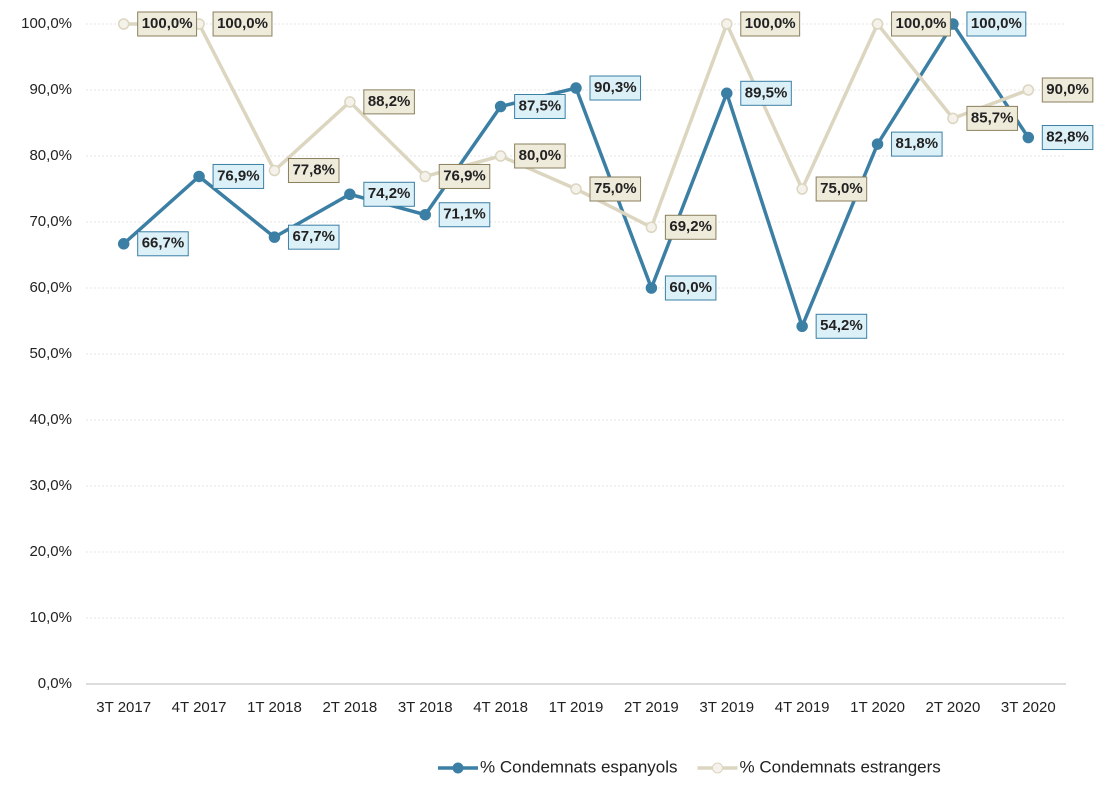  What do you see at coordinates (651, 707) in the screenshot?
I see `x-tick-label: 2T 2019` at bounding box center [651, 707].